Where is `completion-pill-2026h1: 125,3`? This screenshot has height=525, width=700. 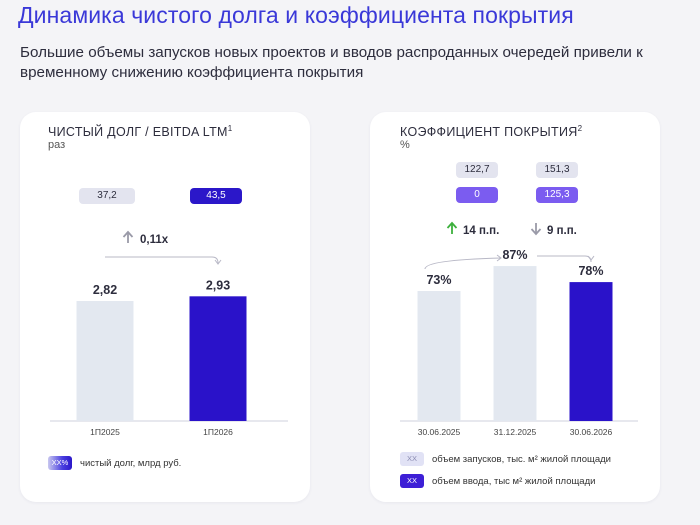 completion-pill-2026h1: 125,3 is located at coordinates (557, 195).